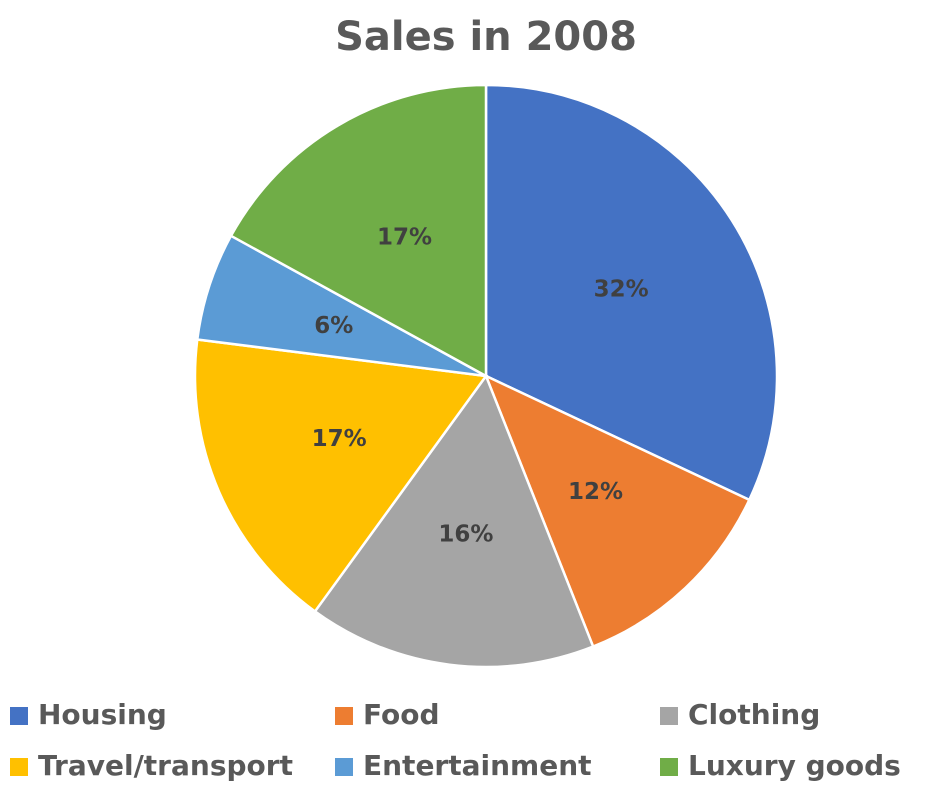  I want to click on chart-title: Sales in 2008, so click(486, 37).